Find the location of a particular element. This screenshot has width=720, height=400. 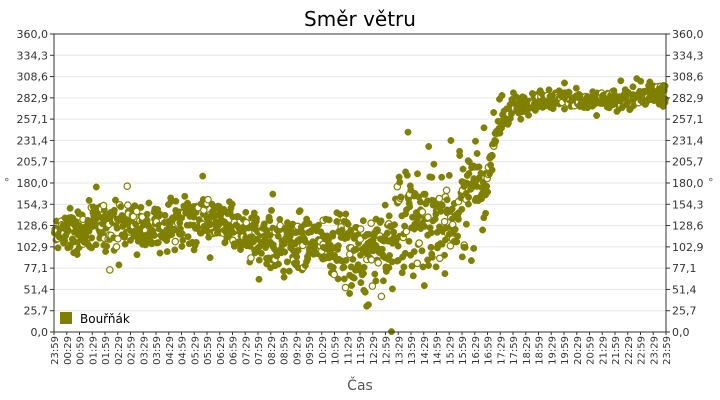

x-tick-label: 01:29 is located at coordinates (93, 350).